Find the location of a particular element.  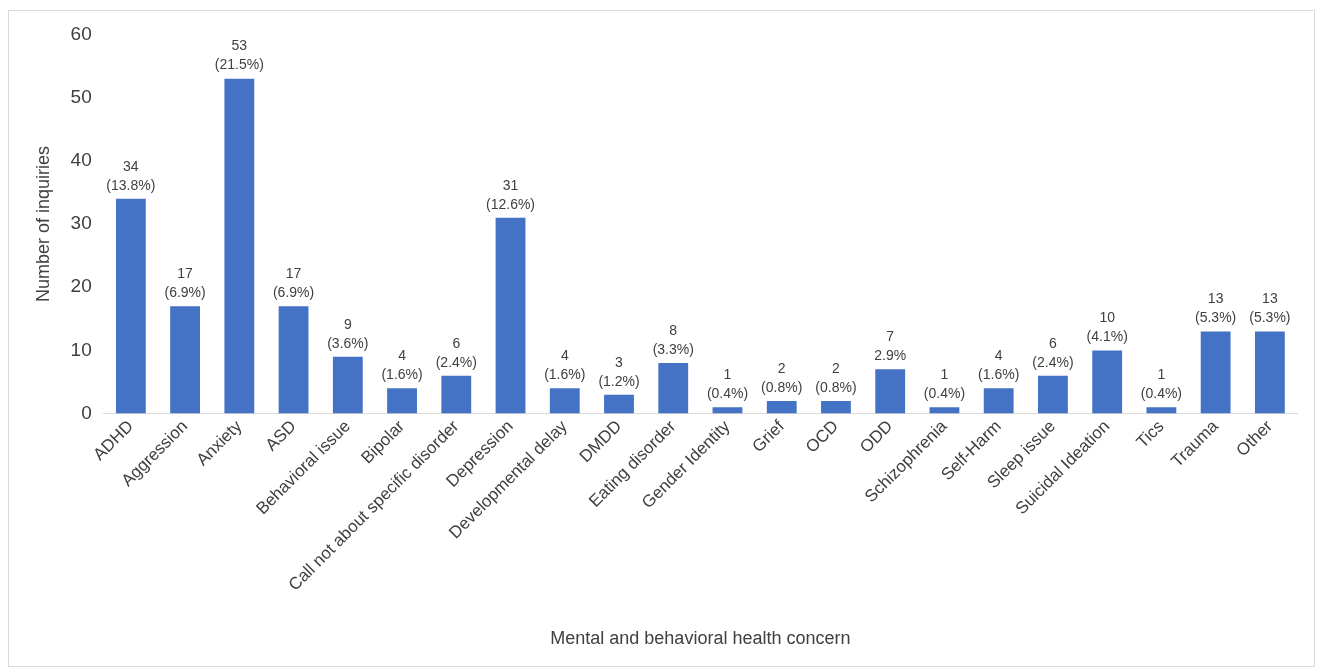

y-tick-label: 40 is located at coordinates (81, 160).